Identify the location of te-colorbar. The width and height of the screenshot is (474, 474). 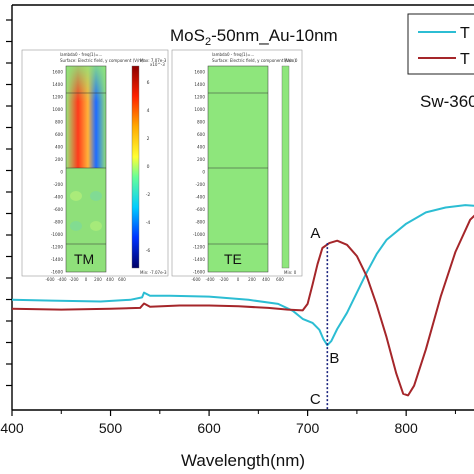
(285, 167).